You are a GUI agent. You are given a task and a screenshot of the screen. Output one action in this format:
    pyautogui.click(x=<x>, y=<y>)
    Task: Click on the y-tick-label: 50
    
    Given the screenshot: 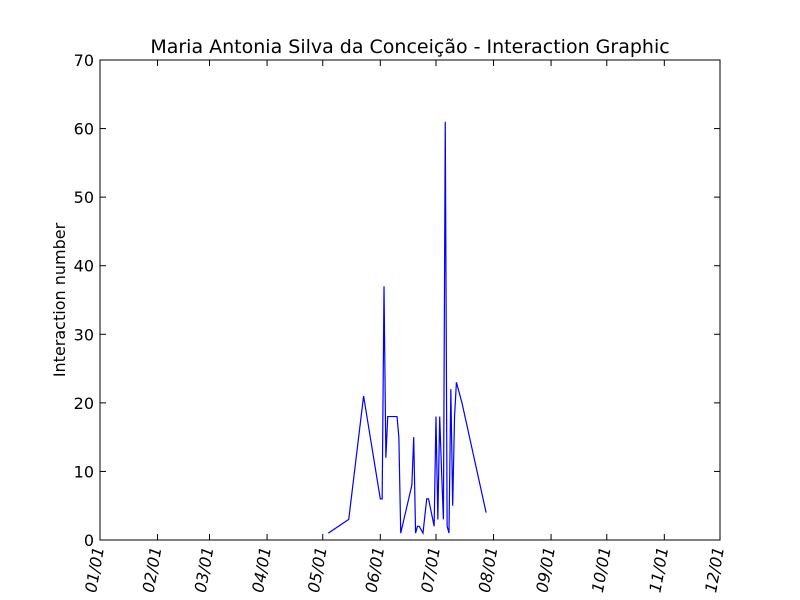 What is the action you would take?
    pyautogui.click(x=84, y=197)
    